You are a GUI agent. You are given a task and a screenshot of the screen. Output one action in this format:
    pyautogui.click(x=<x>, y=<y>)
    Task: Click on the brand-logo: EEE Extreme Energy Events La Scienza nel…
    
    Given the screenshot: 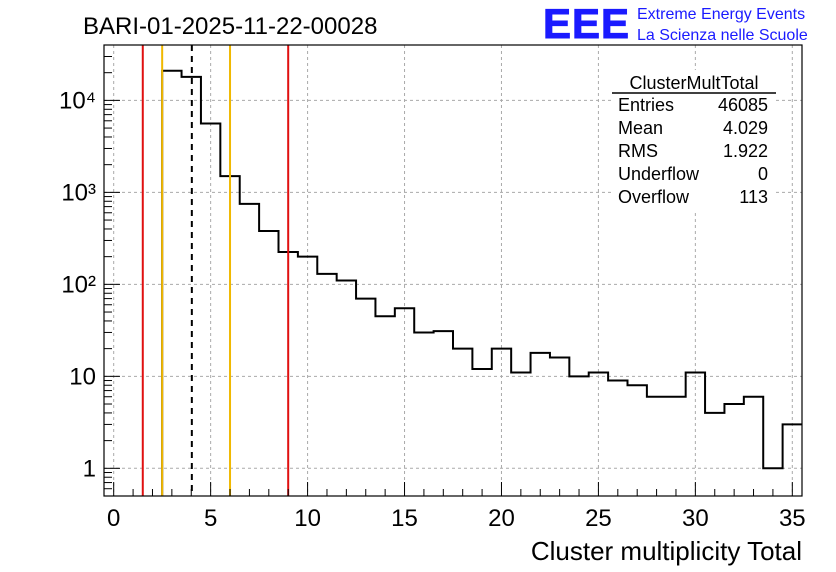 What is the action you would take?
    pyautogui.click(x=675, y=24)
    